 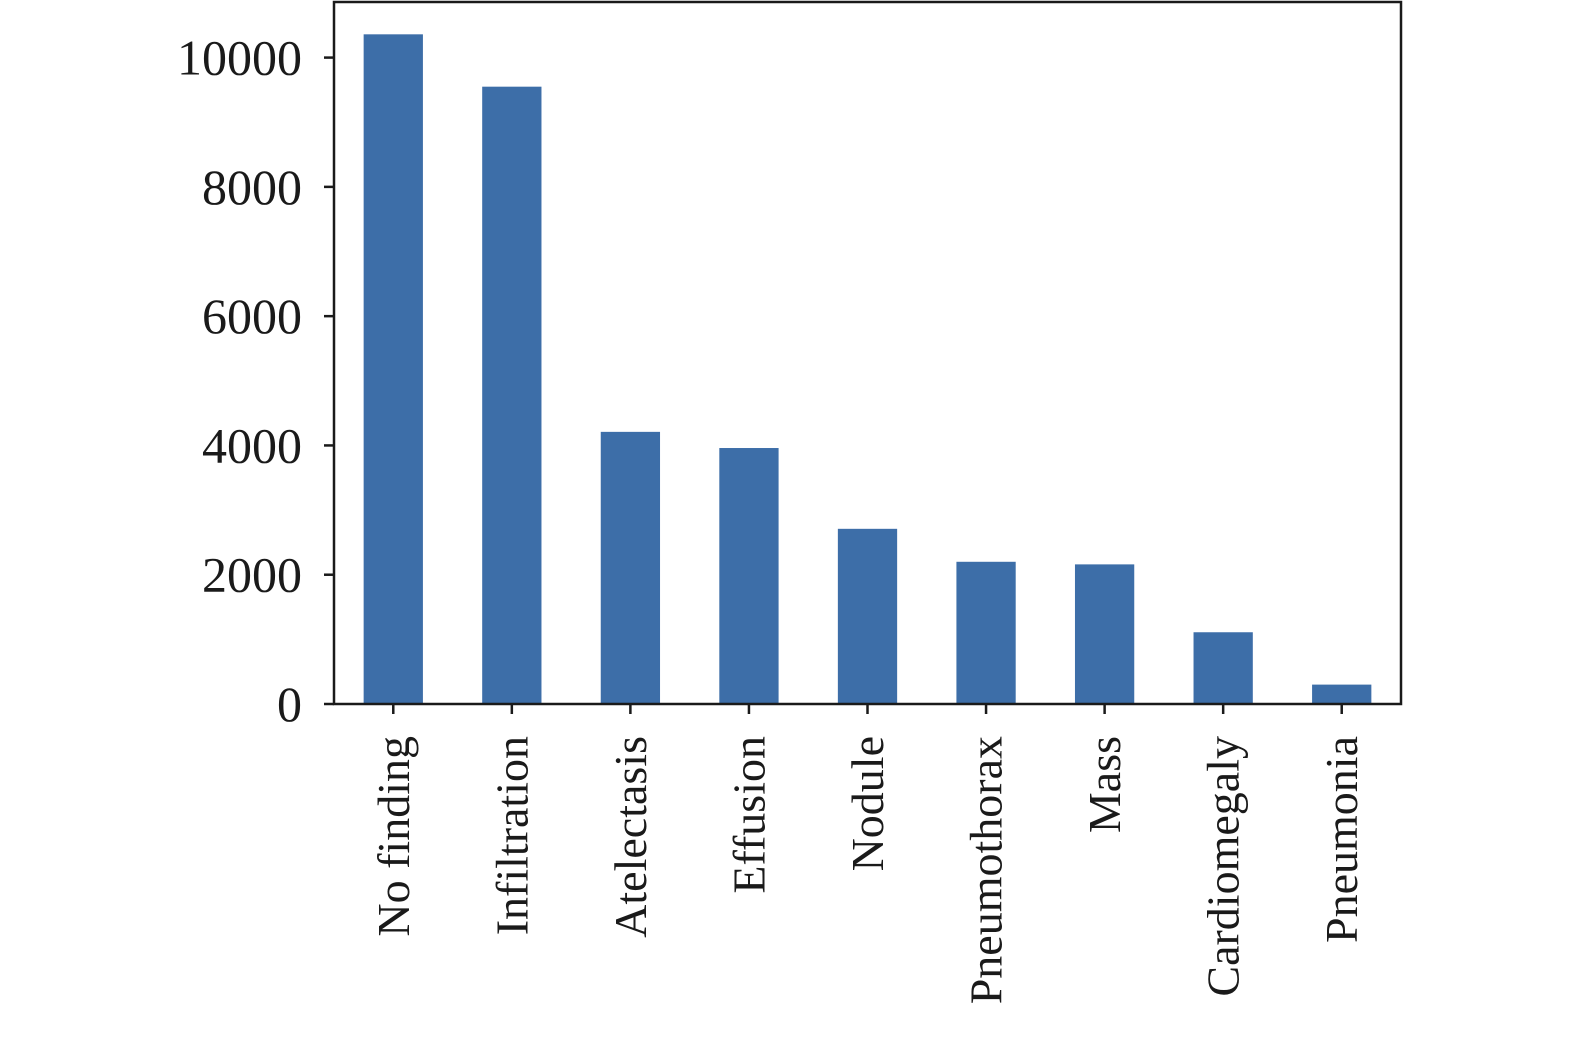 What do you see at coordinates (252, 575) in the screenshot?
I see `y-tick-label-2000: 2000` at bounding box center [252, 575].